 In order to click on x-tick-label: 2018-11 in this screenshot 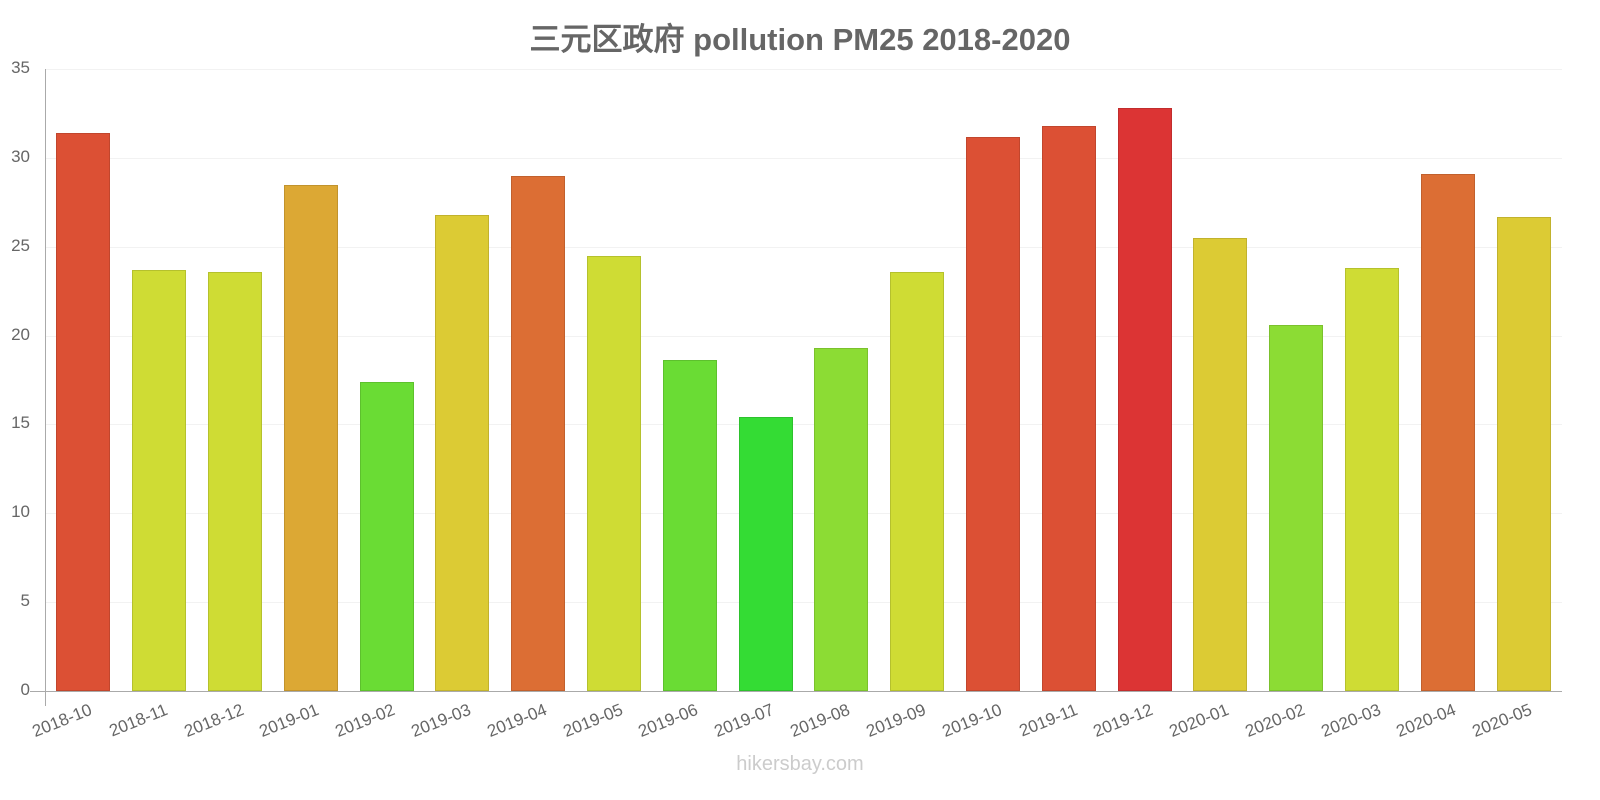, I will do `click(138, 720)`.